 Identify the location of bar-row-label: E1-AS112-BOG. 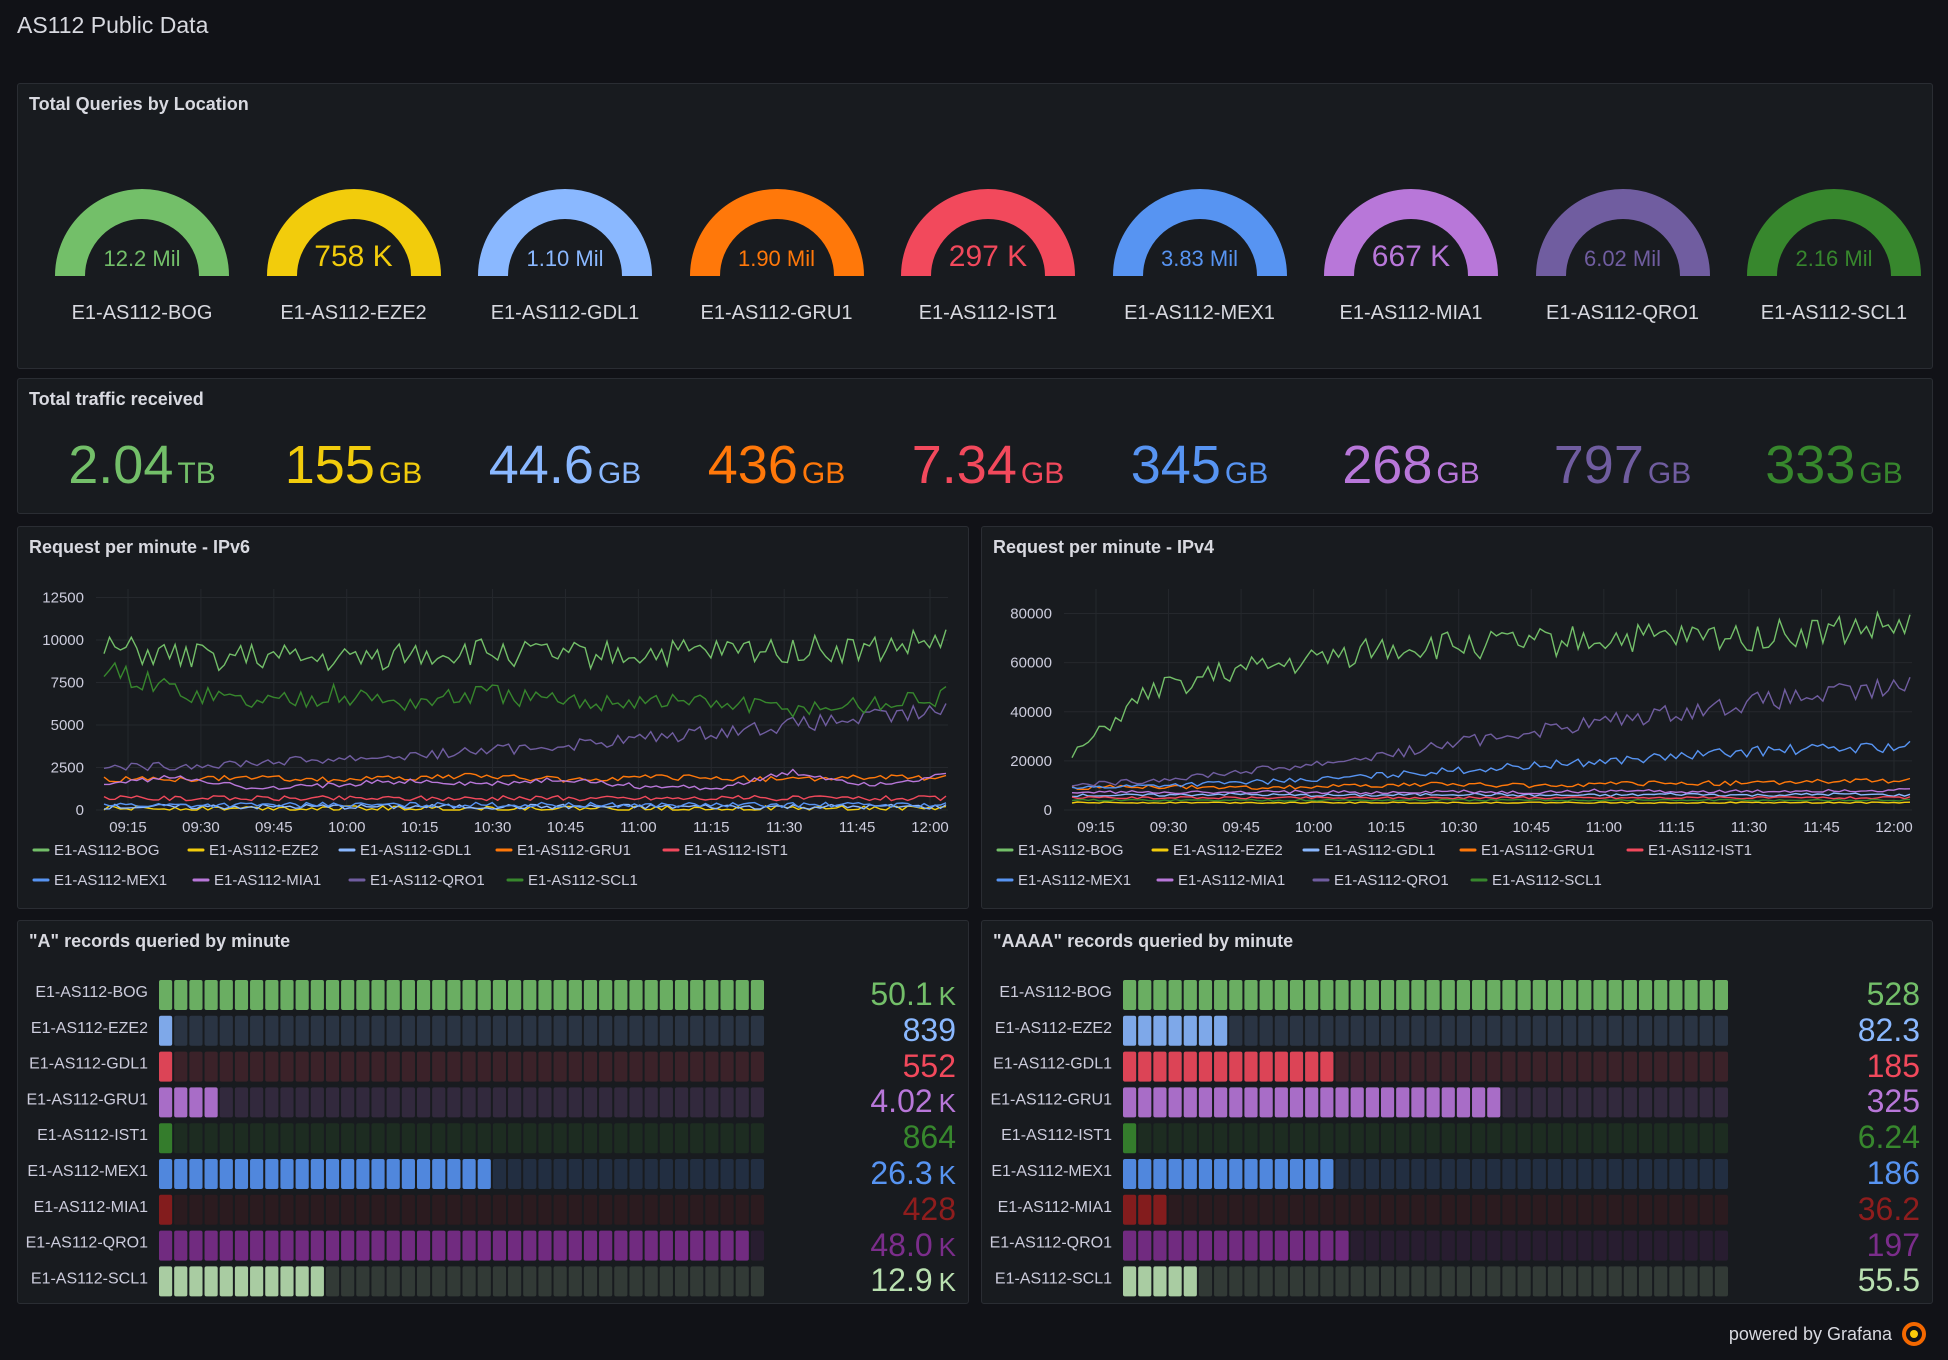
(91, 992).